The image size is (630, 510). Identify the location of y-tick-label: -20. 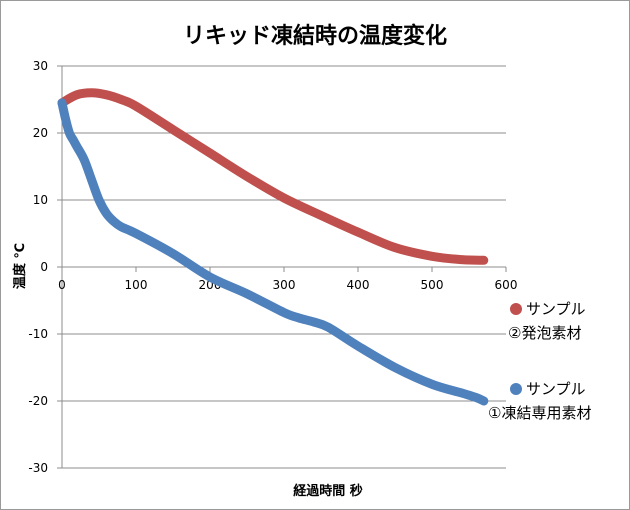
(38, 401).